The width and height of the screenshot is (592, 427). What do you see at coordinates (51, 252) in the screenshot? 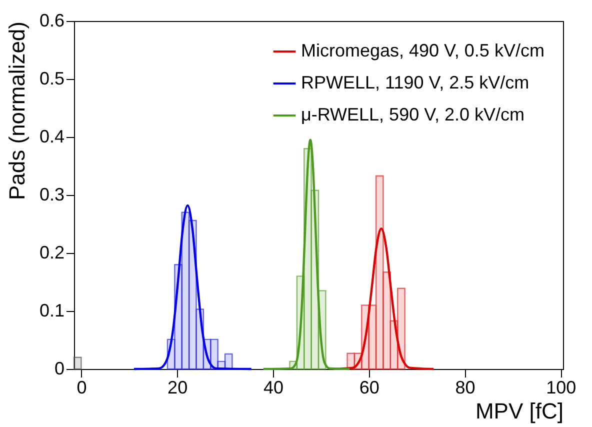
I see `y-tick-label: 0.2` at bounding box center [51, 252].